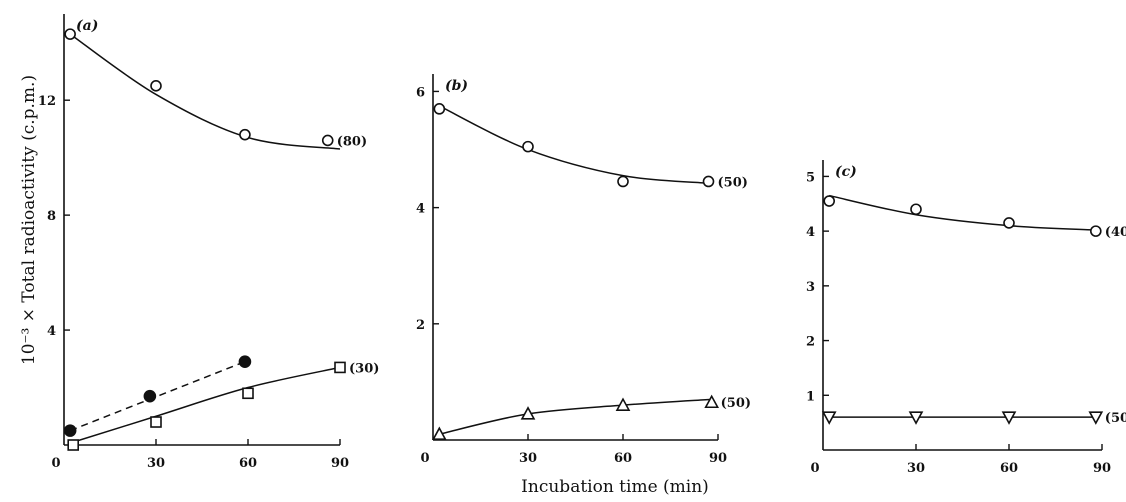 The height and width of the screenshot is (502, 1126). I want to click on series-n-label: (30), so click(364, 368).